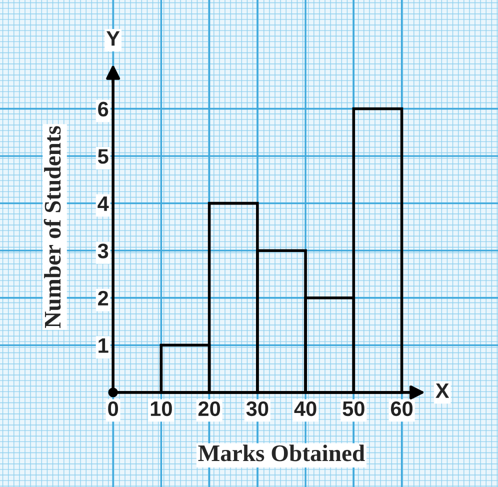  I want to click on y-tick-label: 5, so click(103, 156).